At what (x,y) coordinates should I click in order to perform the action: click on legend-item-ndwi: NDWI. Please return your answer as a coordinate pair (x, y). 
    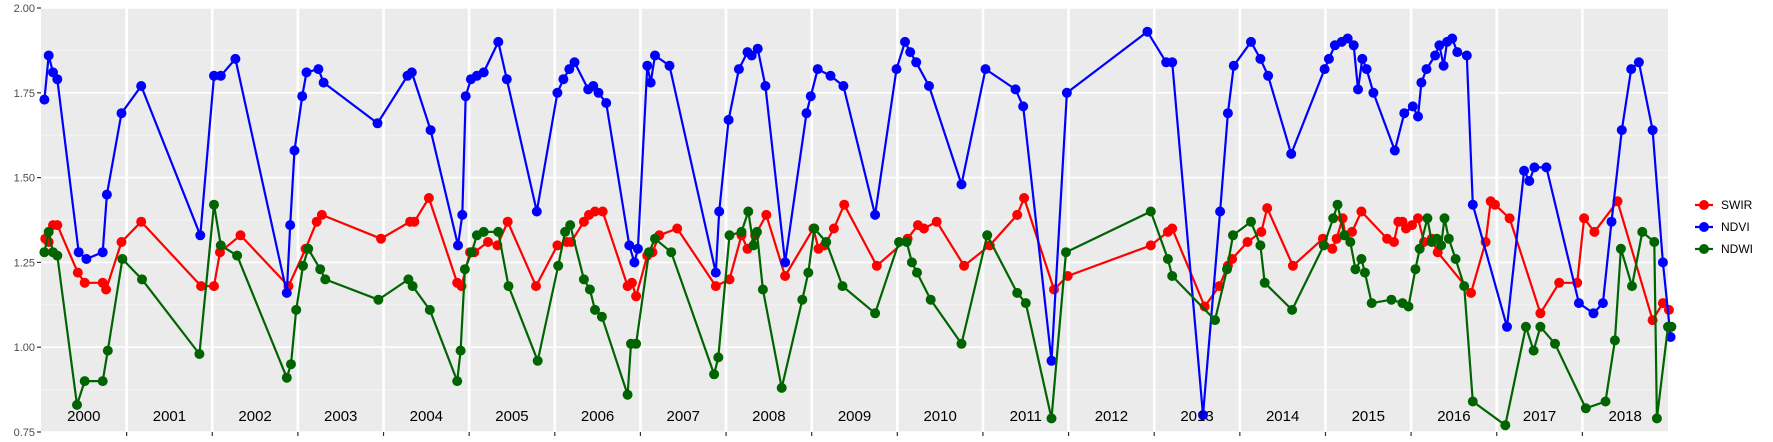
    Looking at the image, I should click on (1724, 249).